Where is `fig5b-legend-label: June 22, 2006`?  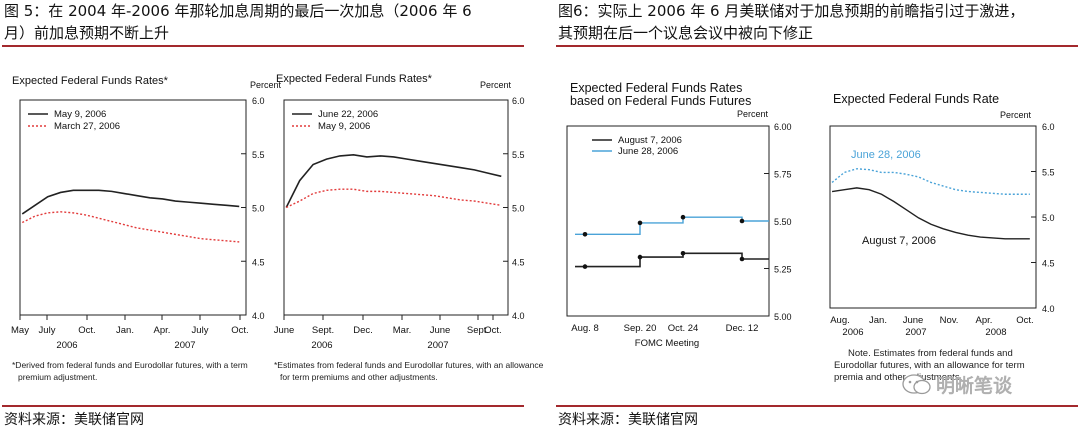
fig5b-legend-label: June 22, 2006 is located at coordinates (348, 114).